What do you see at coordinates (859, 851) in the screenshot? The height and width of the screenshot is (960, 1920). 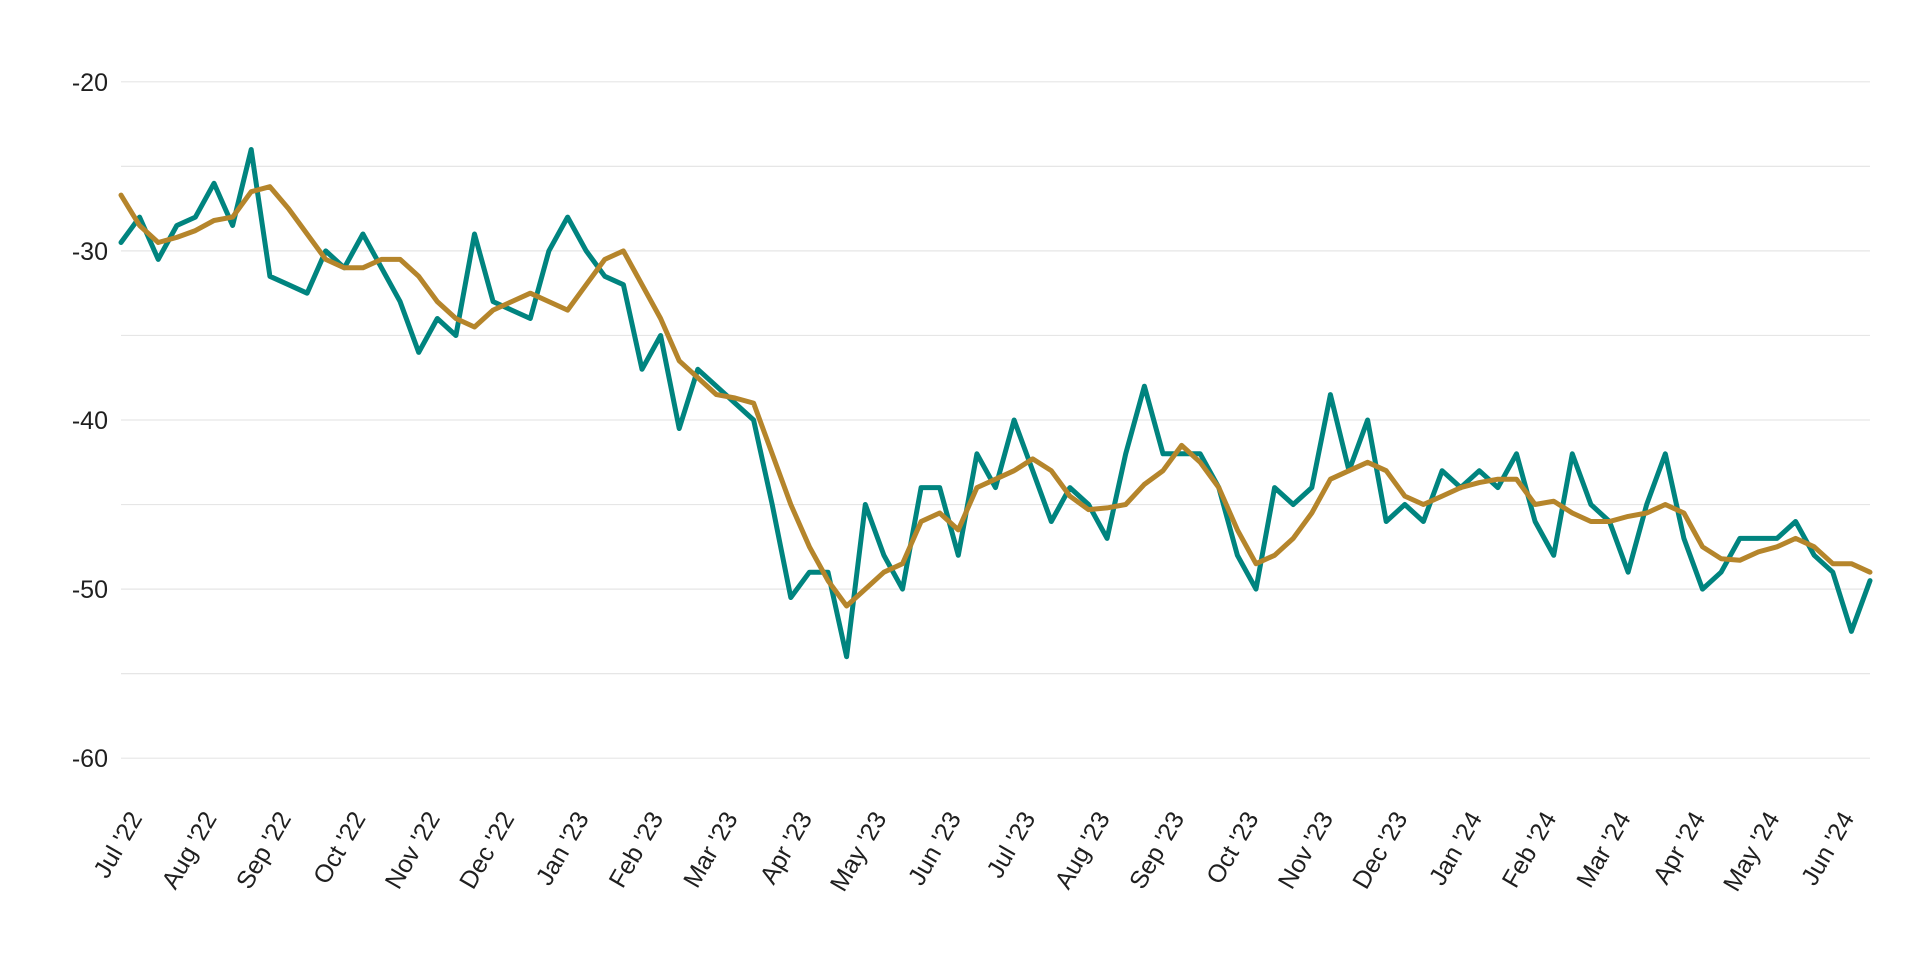 I see `x-tick-label: May '23` at bounding box center [859, 851].